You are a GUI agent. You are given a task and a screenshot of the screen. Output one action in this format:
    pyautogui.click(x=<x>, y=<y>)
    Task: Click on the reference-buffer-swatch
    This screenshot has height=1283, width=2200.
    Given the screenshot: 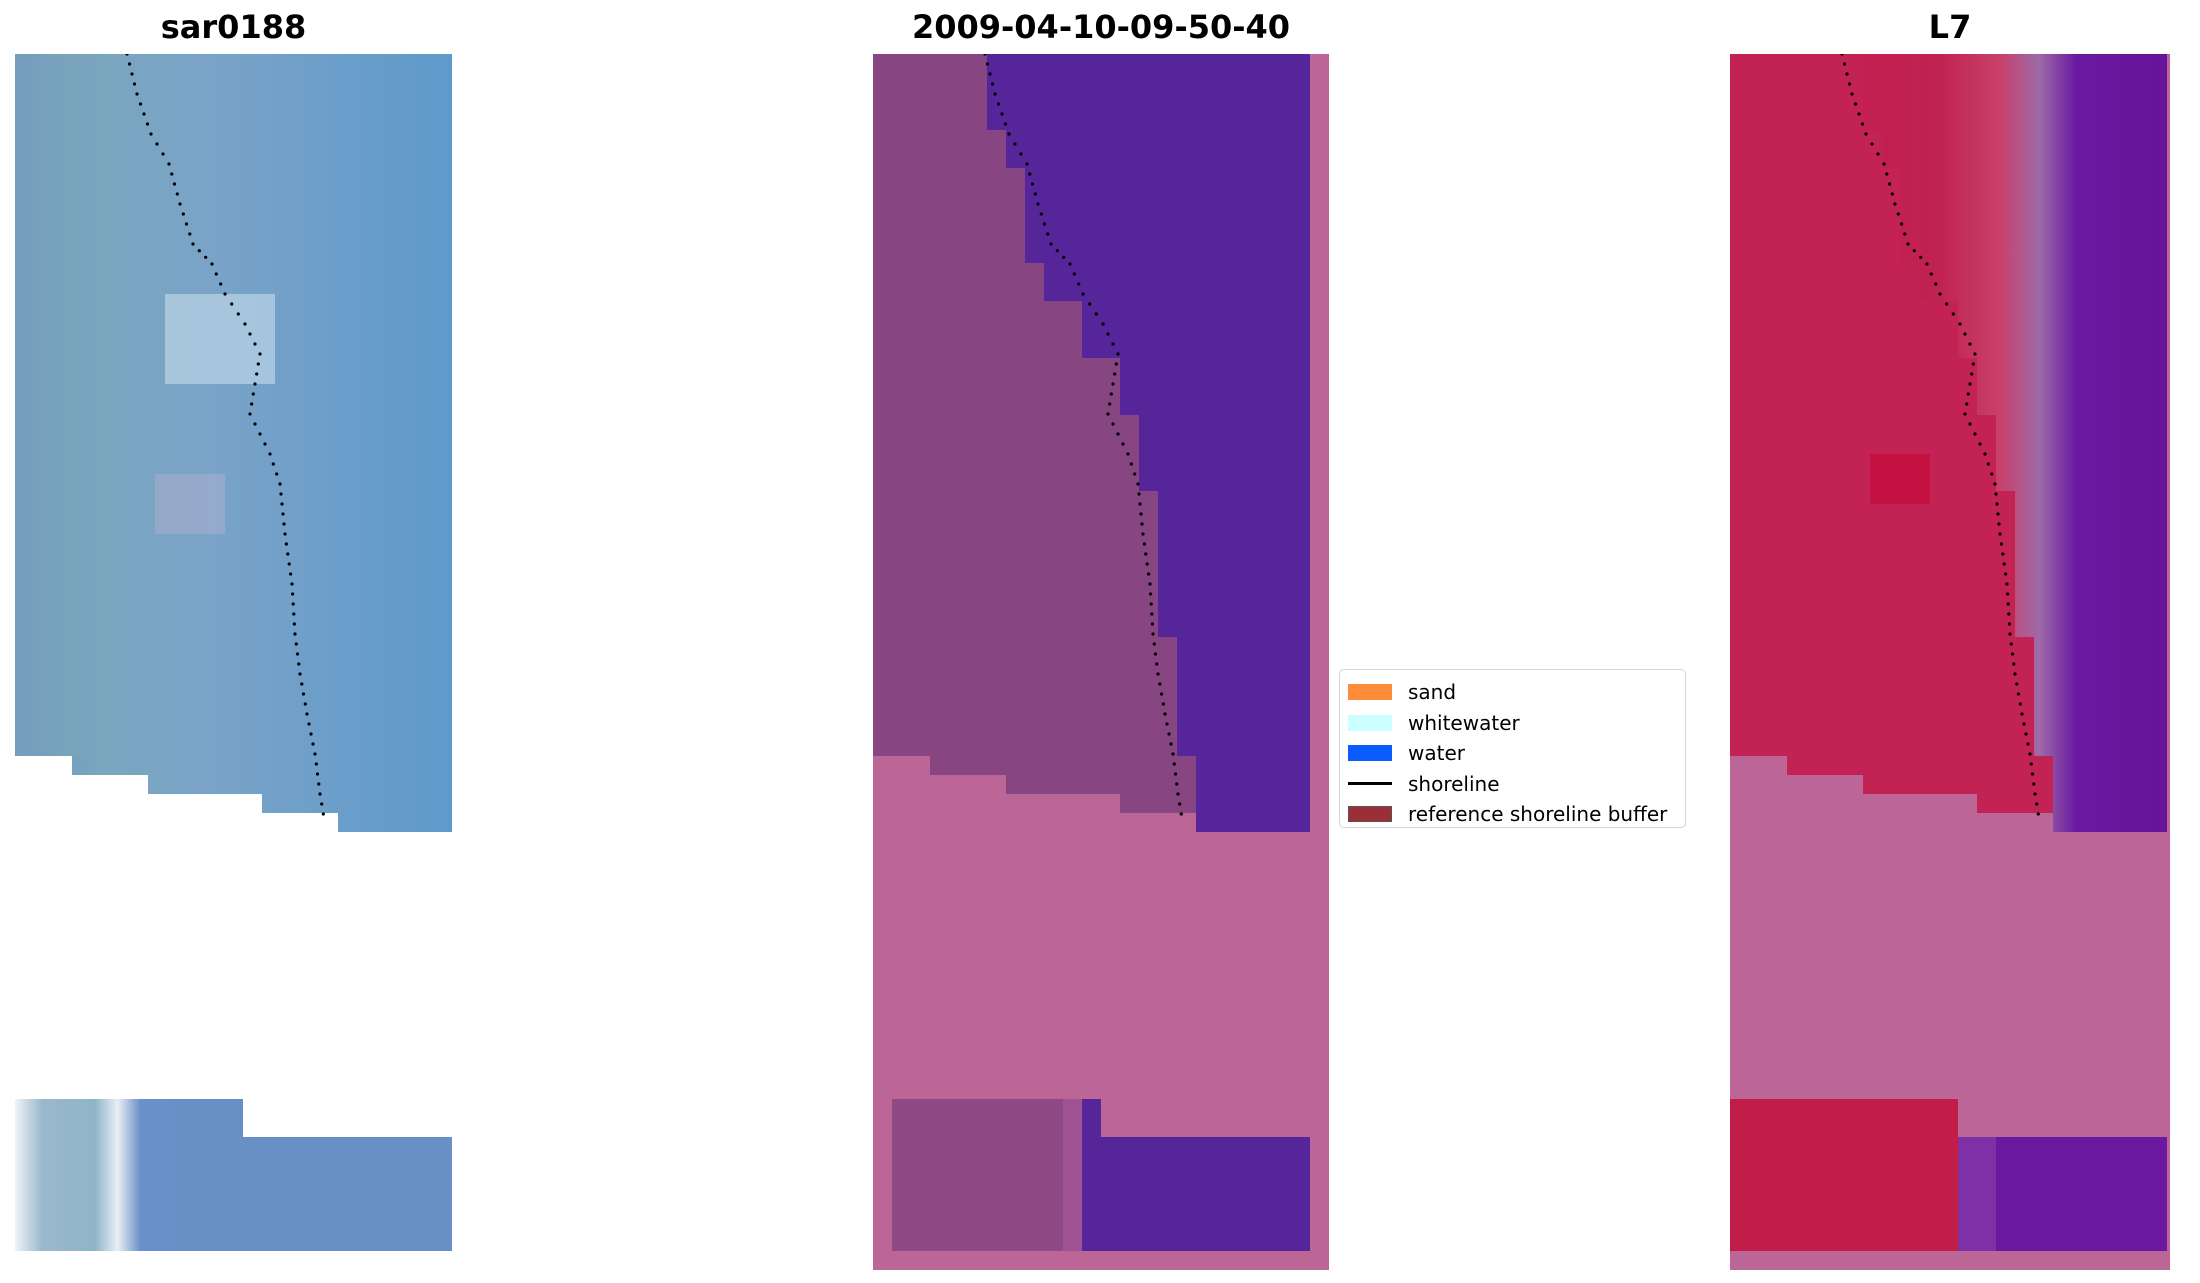 What is the action you would take?
    pyautogui.click(x=1370, y=814)
    